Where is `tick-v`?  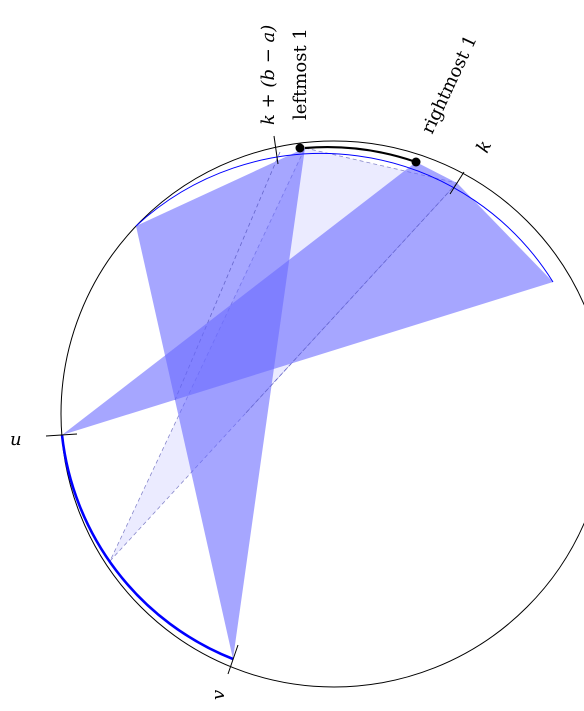 tick-v is located at coordinates (233, 659).